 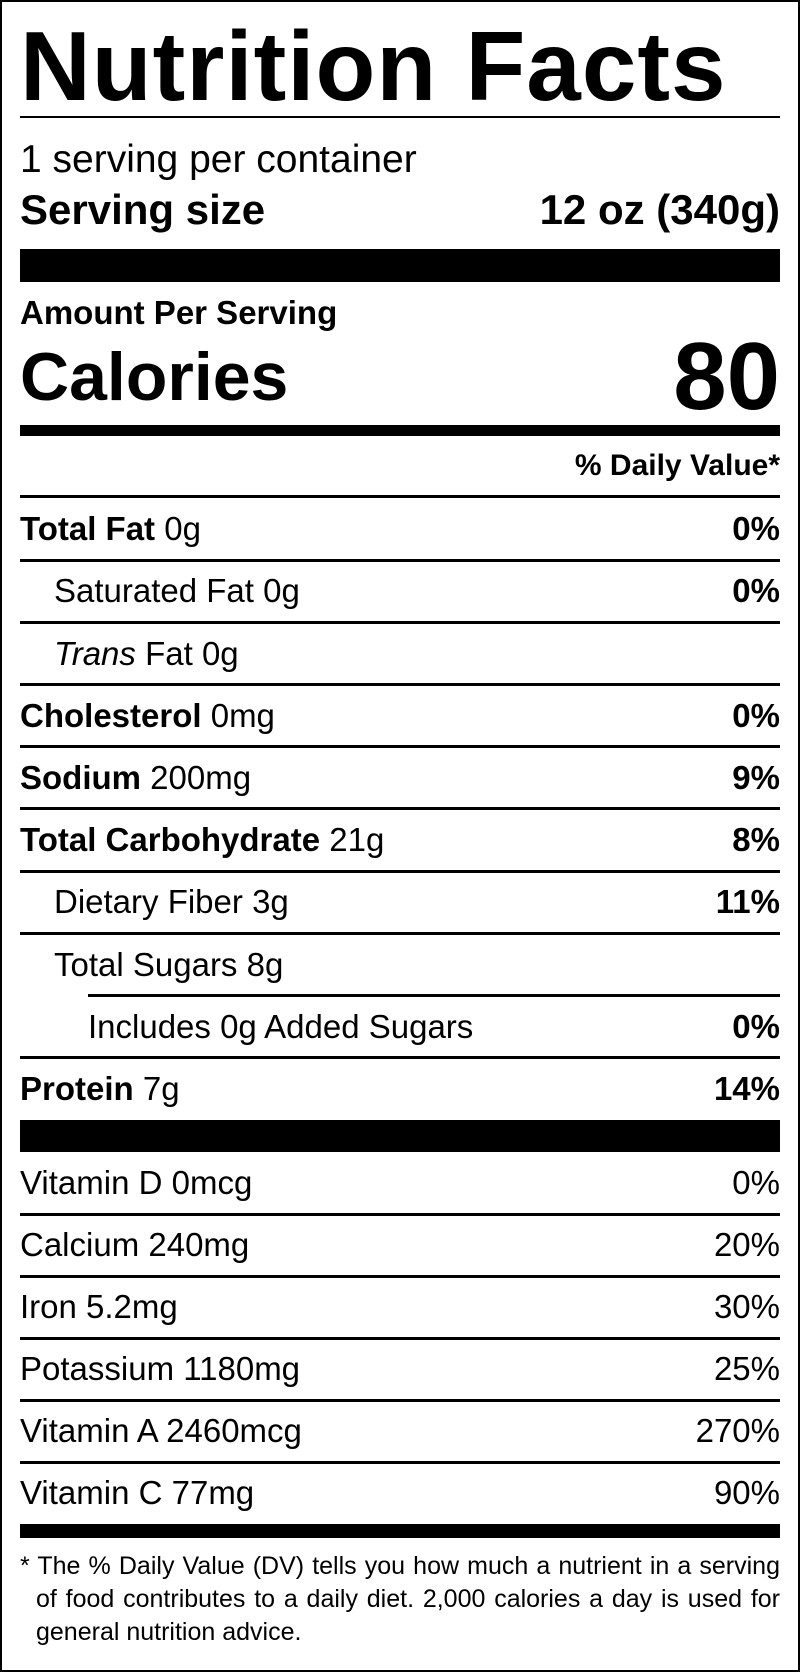 I want to click on nutrient-amount: 0mg, so click(x=242, y=715).